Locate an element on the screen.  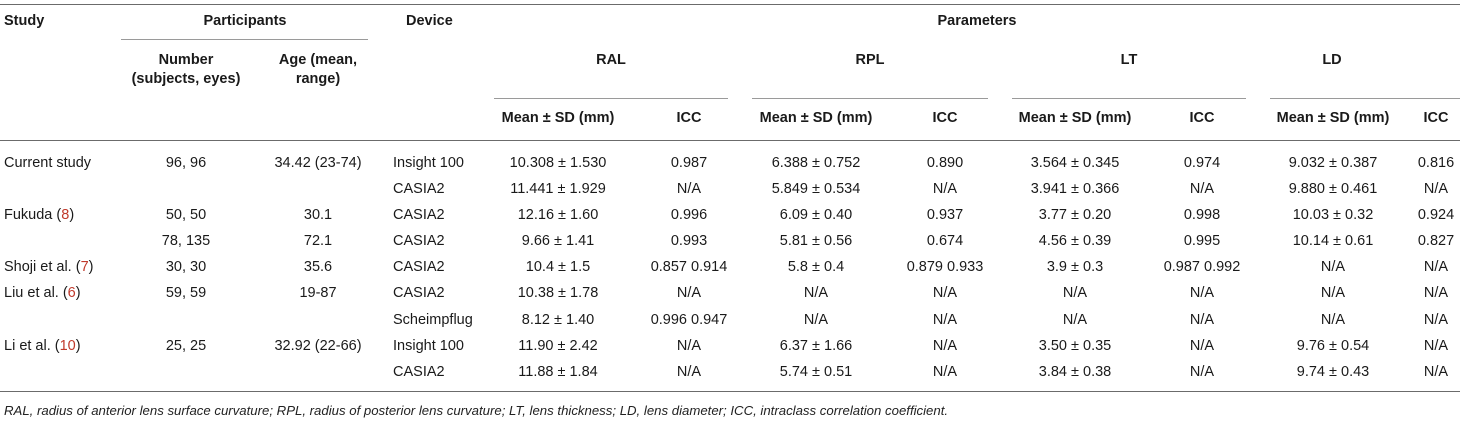
header-age-line2: range) is located at coordinates (318, 79).